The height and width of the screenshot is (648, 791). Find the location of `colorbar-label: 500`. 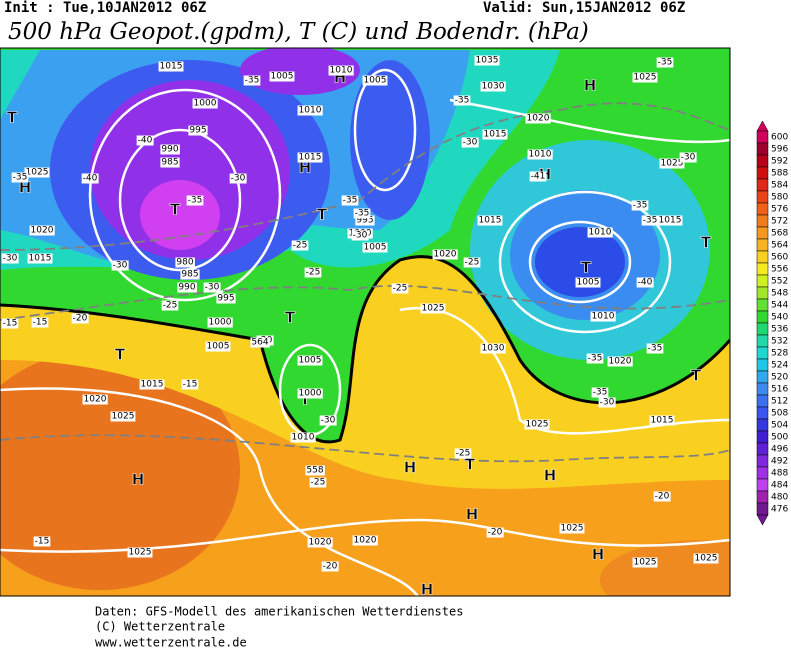

colorbar-label: 500 is located at coordinates (779, 438).